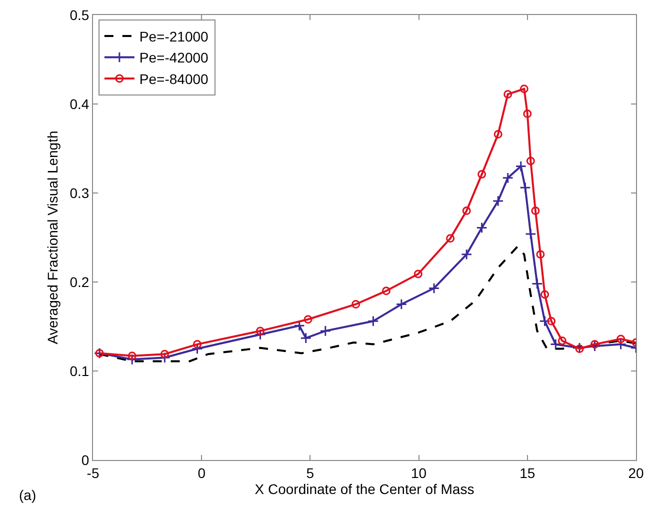  What do you see at coordinates (27, 495) in the screenshot?
I see `text: (a)` at bounding box center [27, 495].